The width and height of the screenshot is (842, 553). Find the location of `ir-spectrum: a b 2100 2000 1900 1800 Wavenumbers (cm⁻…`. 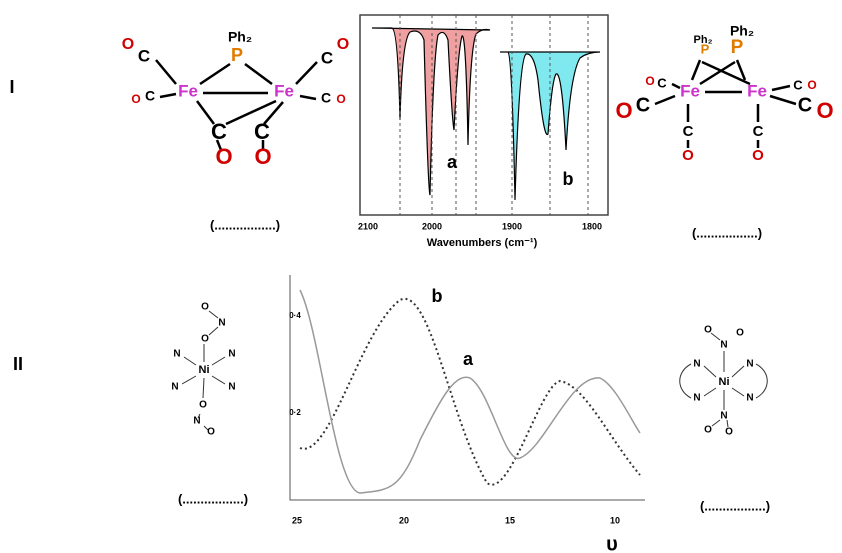

ir-spectrum: a b 2100 2000 1900 1800 Wavenumbers (cm⁻… is located at coordinates (483, 131).